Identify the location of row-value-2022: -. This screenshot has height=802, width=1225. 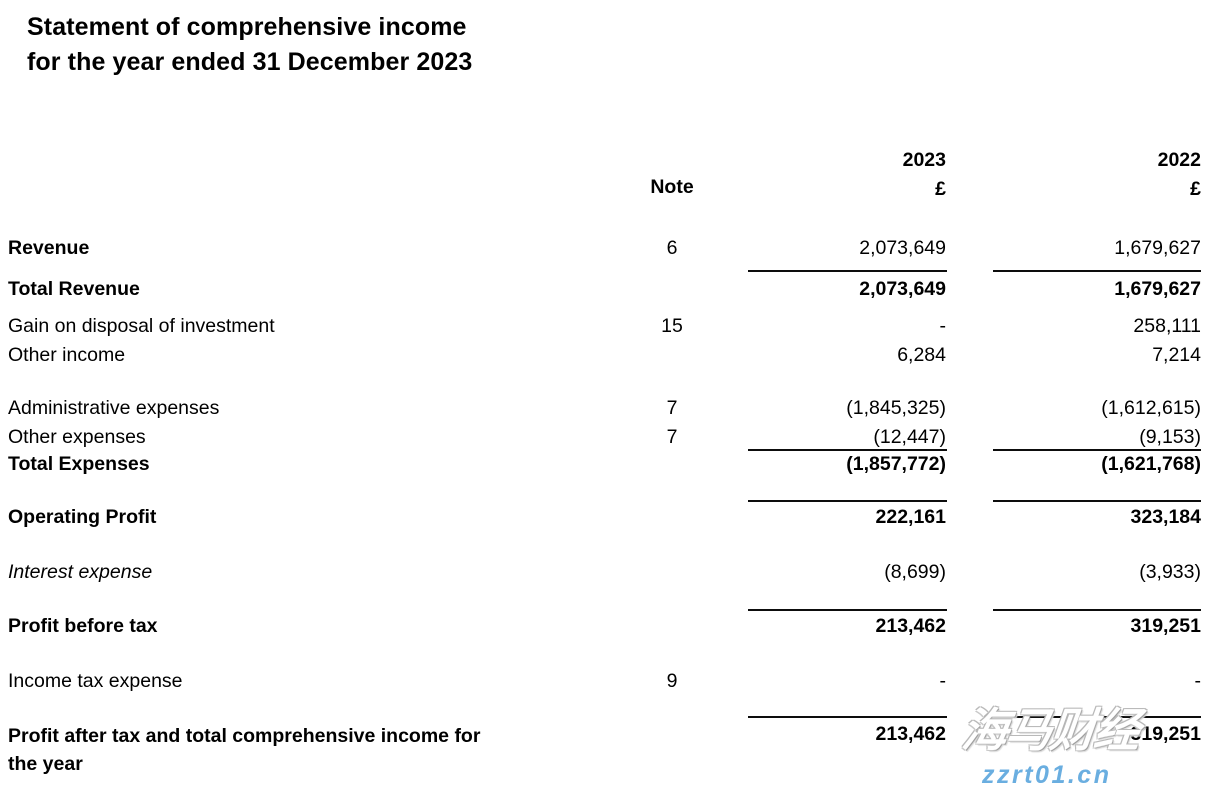
(1198, 681).